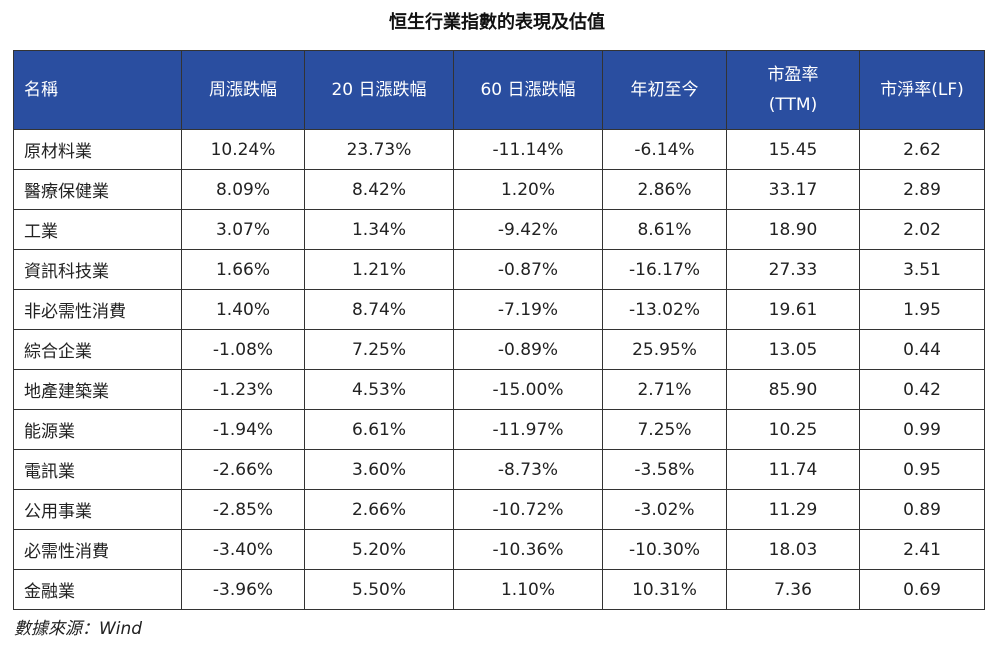 The image size is (994, 655). What do you see at coordinates (97, 229) in the screenshot?
I see `cell-sector-name: 工業` at bounding box center [97, 229].